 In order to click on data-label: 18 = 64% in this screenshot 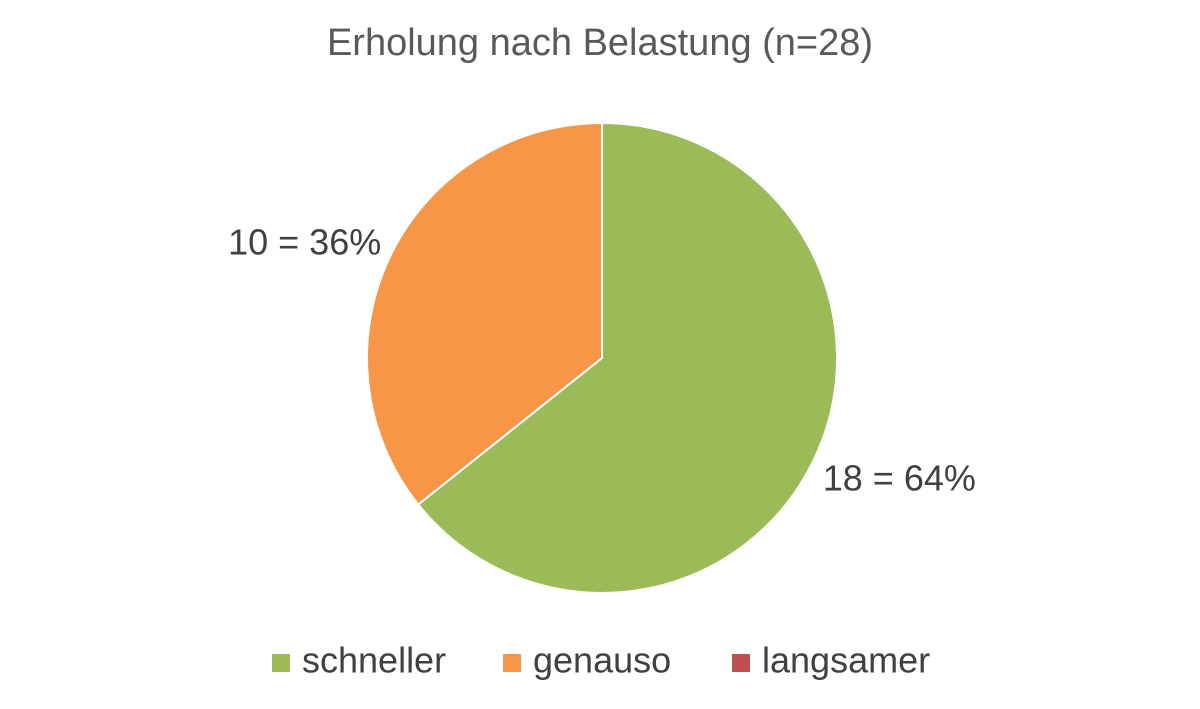, I will do `click(899, 478)`.